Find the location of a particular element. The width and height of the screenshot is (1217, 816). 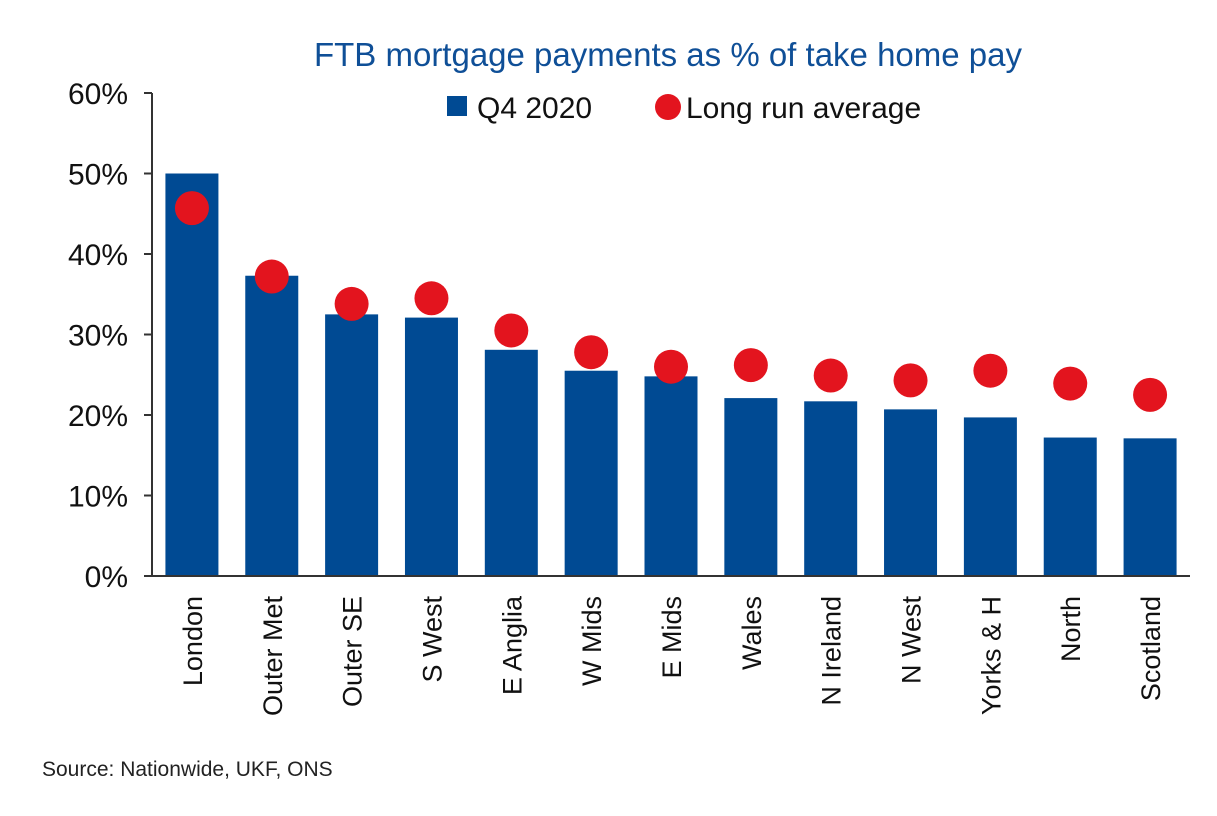

legend-swatch-bar is located at coordinates (457, 106).